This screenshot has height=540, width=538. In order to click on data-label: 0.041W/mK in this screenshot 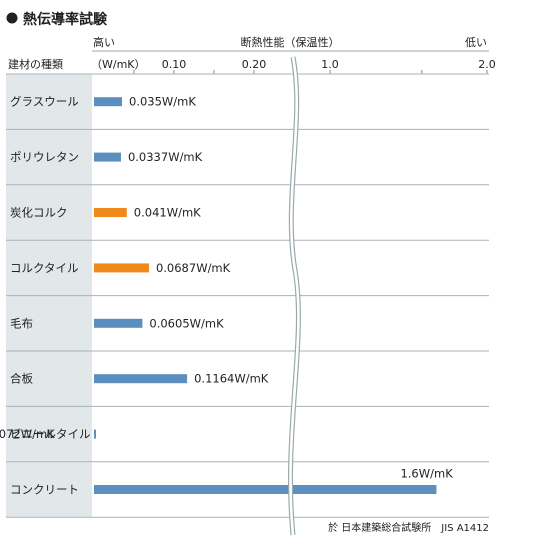, I will do `click(167, 213)`.